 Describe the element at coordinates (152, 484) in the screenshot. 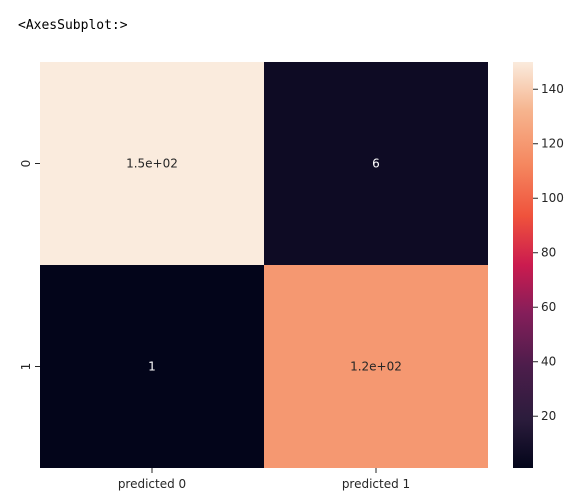

I see `x-tick-label: predicted 0` at that location.